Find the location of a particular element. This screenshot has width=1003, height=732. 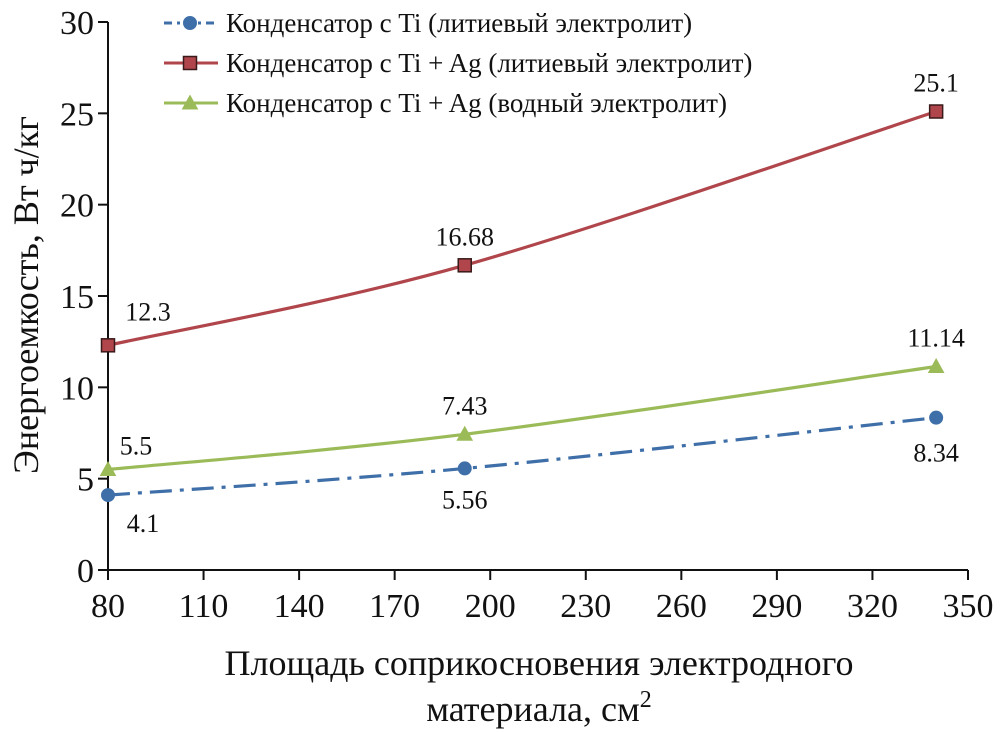

x-tick-label: 290 is located at coordinates (776, 606).